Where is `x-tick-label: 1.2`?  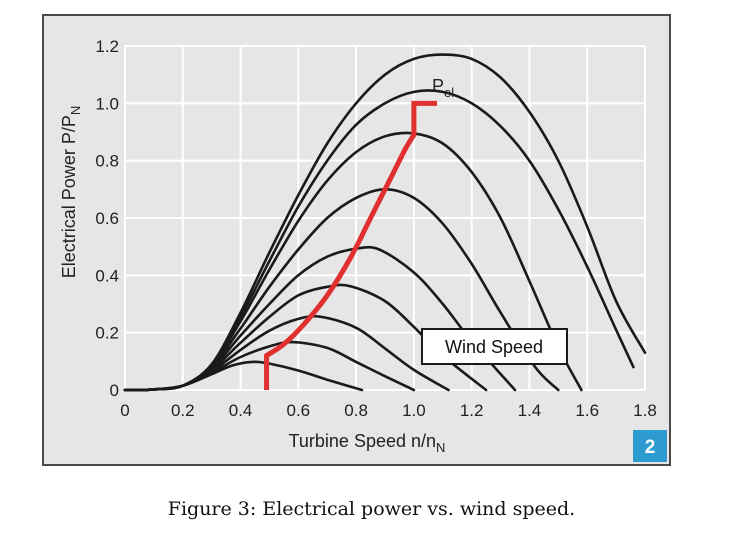 x-tick-label: 1.2 is located at coordinates (472, 410).